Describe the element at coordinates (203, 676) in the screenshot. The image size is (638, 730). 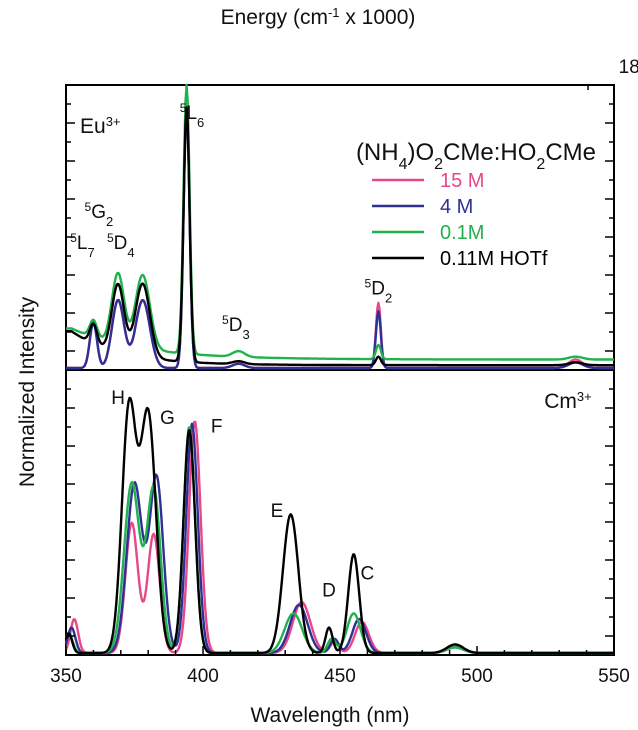
I see `x-tick-label: 400` at that location.